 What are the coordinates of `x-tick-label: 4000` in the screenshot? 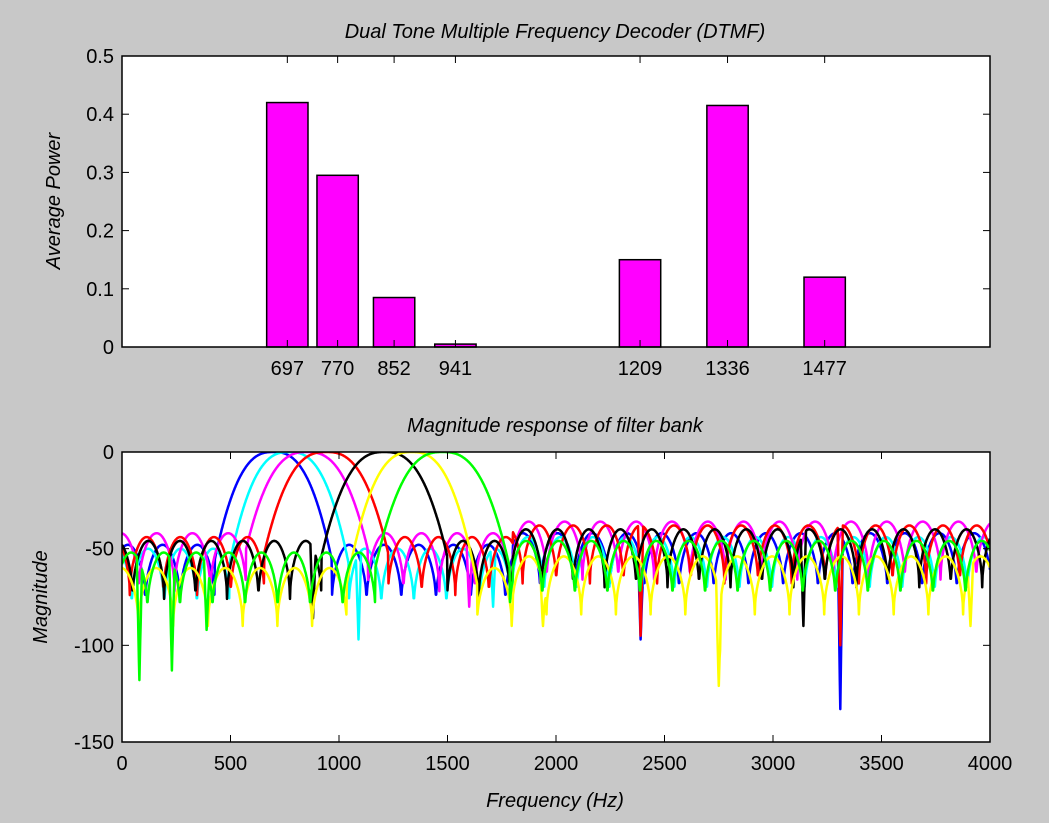 It's located at (990, 764).